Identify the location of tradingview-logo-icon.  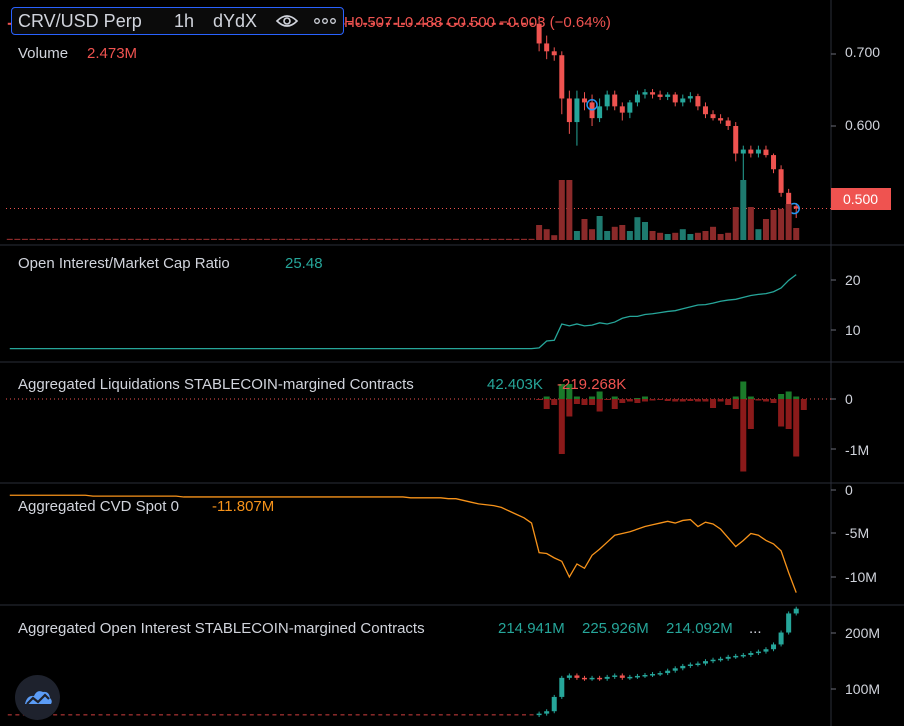
(37, 697).